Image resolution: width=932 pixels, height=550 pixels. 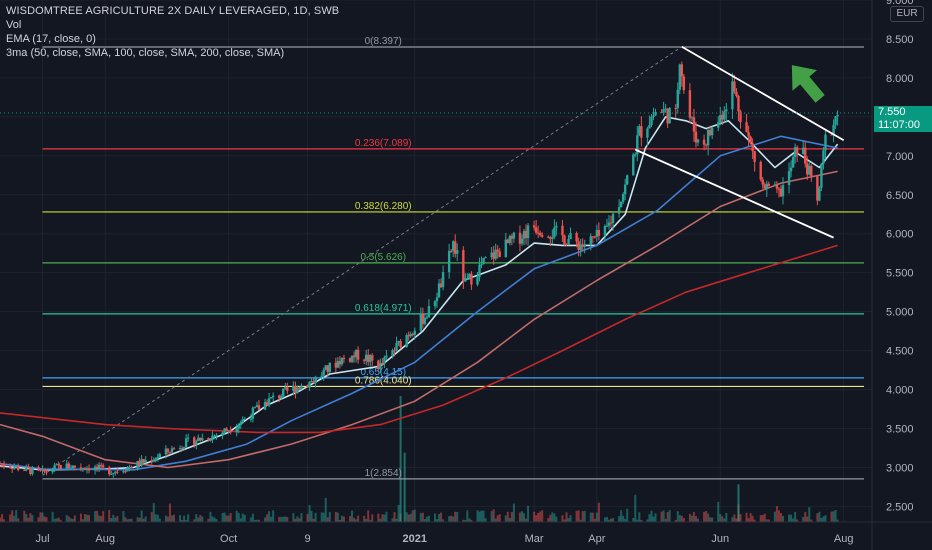 I want to click on green-up-arrow-icon, so click(x=806, y=82).